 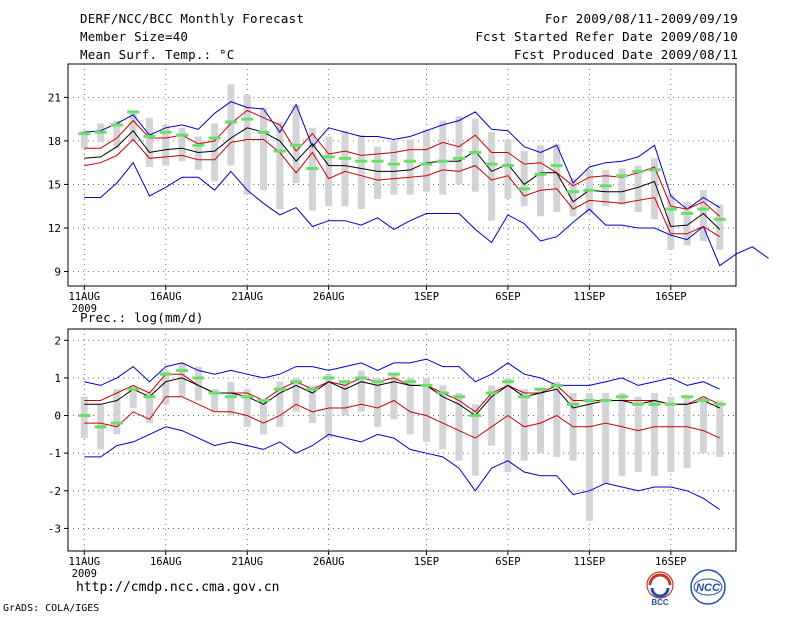 I want to click on x-tick-label: 6SEP, so click(x=507, y=297).